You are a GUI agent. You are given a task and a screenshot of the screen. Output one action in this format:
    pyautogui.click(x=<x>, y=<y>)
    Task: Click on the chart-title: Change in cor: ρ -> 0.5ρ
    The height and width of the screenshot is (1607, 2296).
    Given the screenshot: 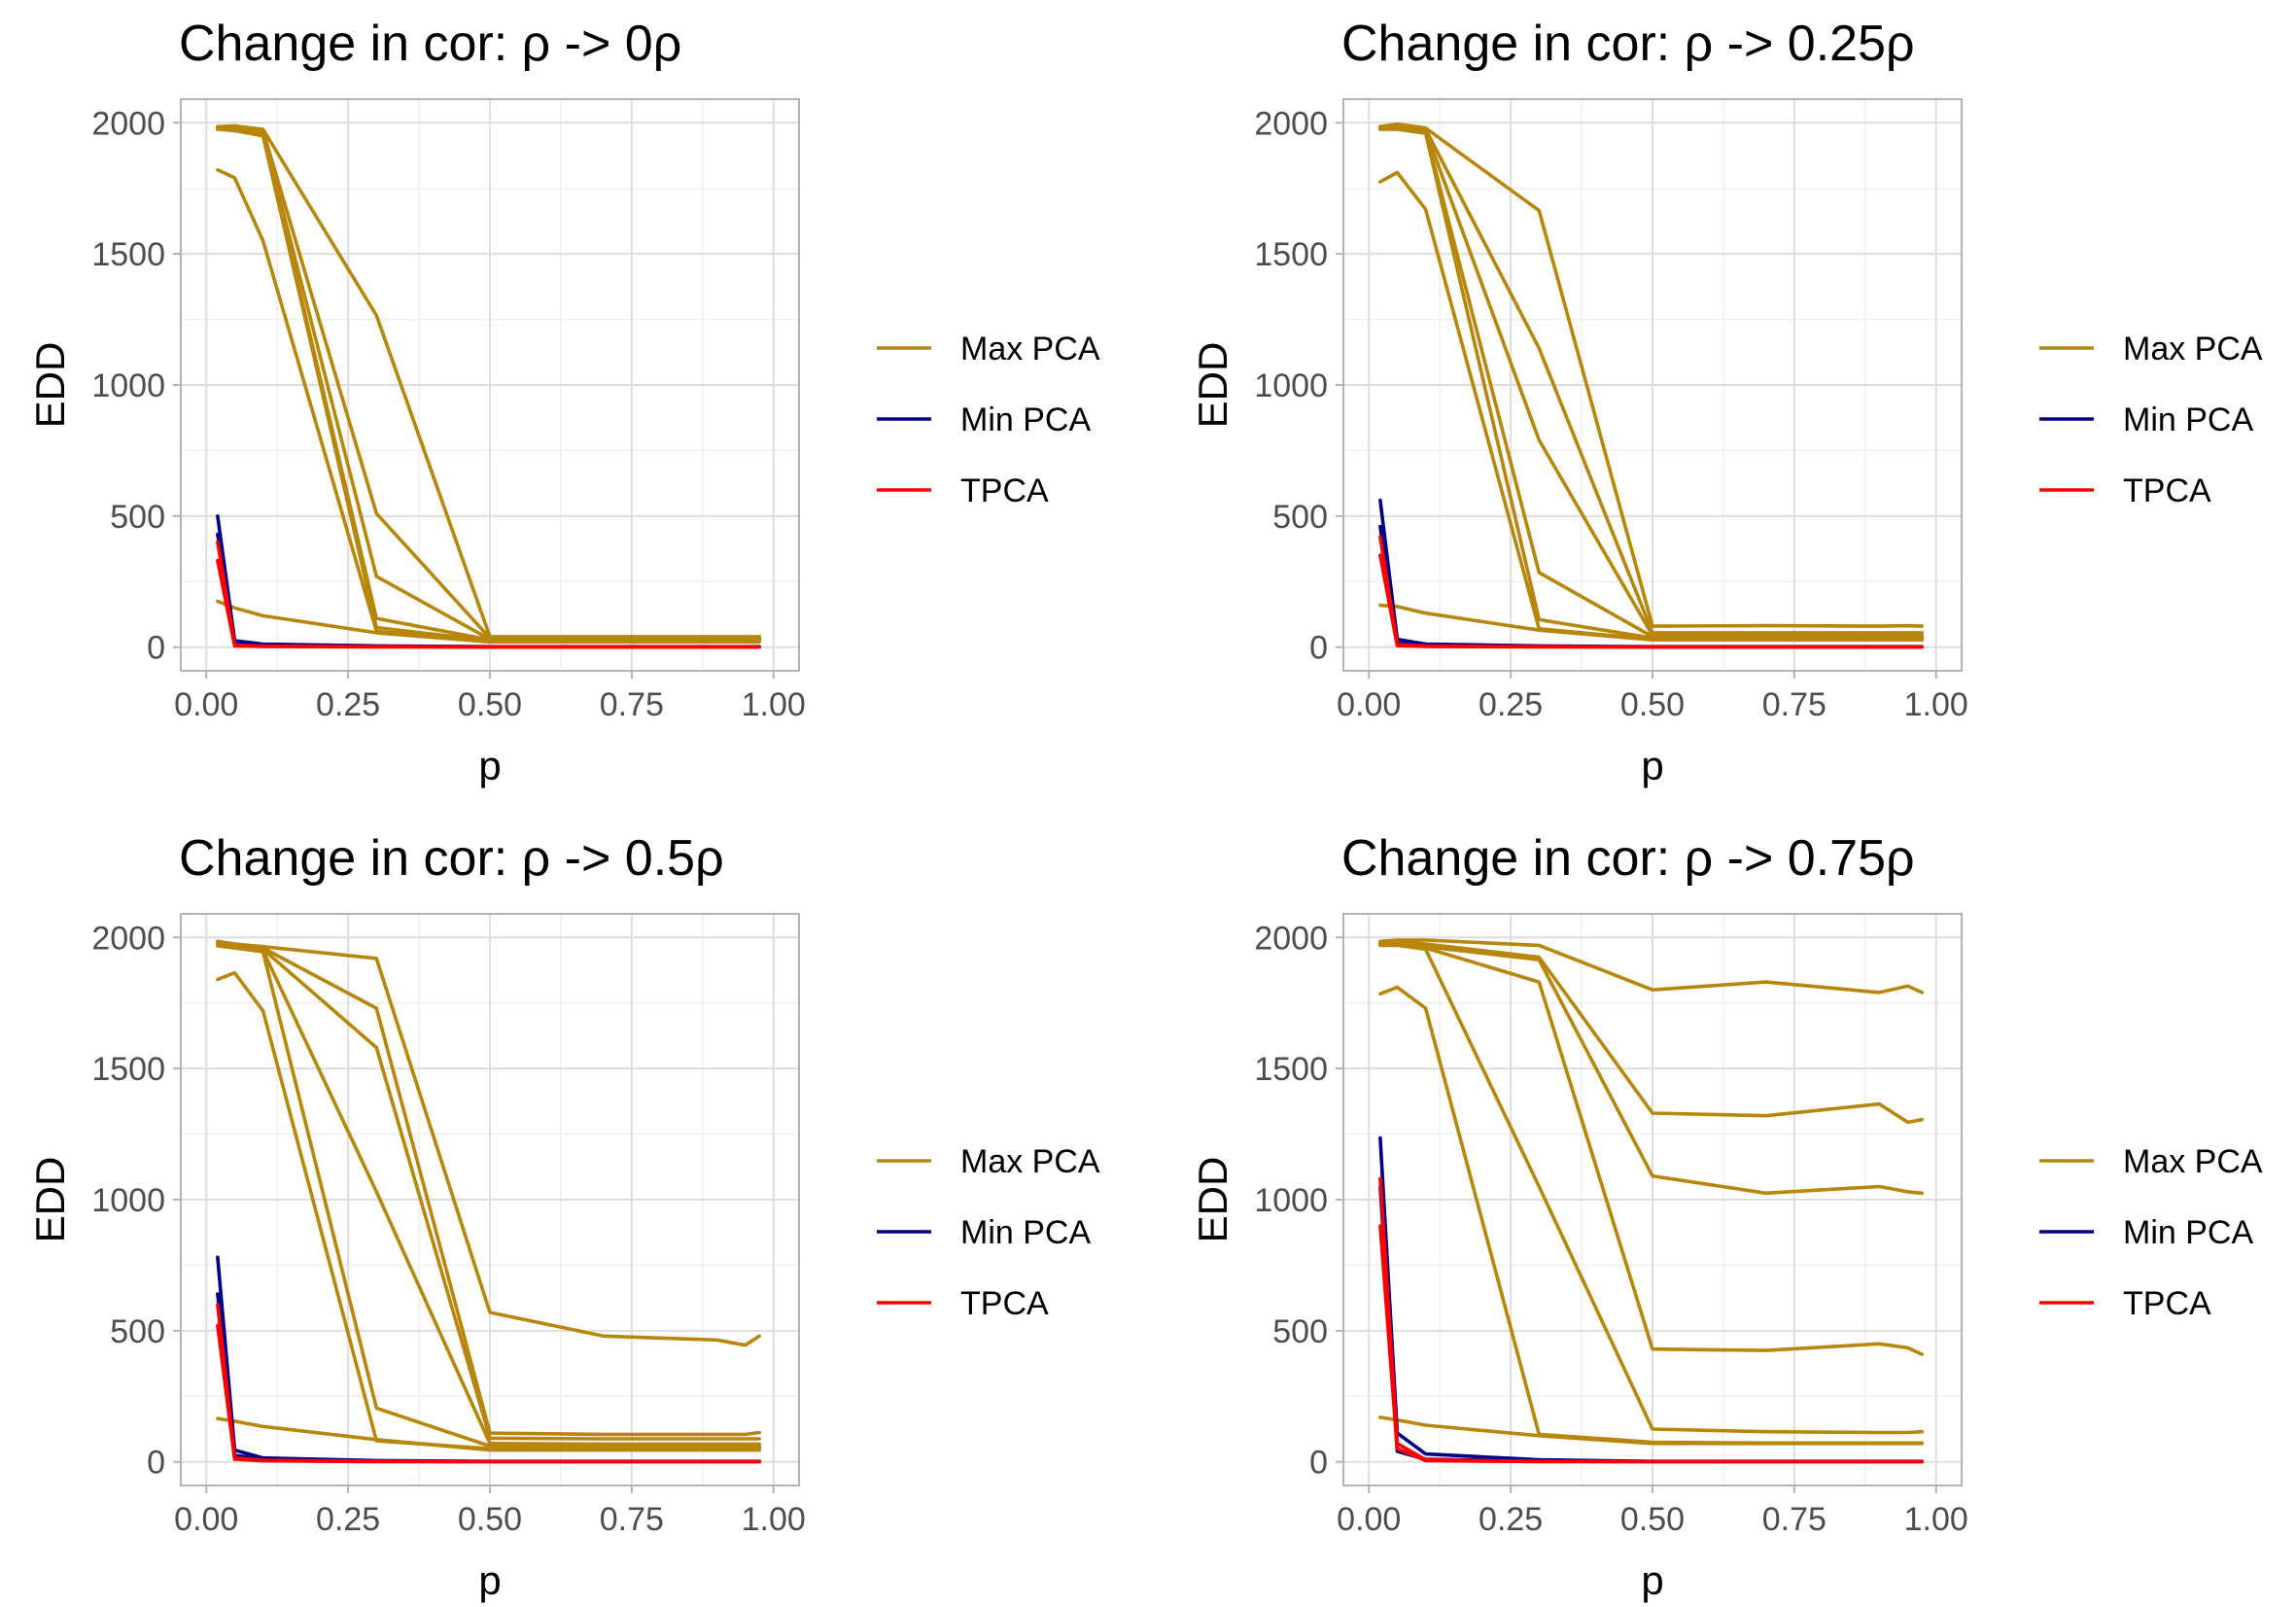 What is the action you would take?
    pyautogui.click(x=451, y=858)
    